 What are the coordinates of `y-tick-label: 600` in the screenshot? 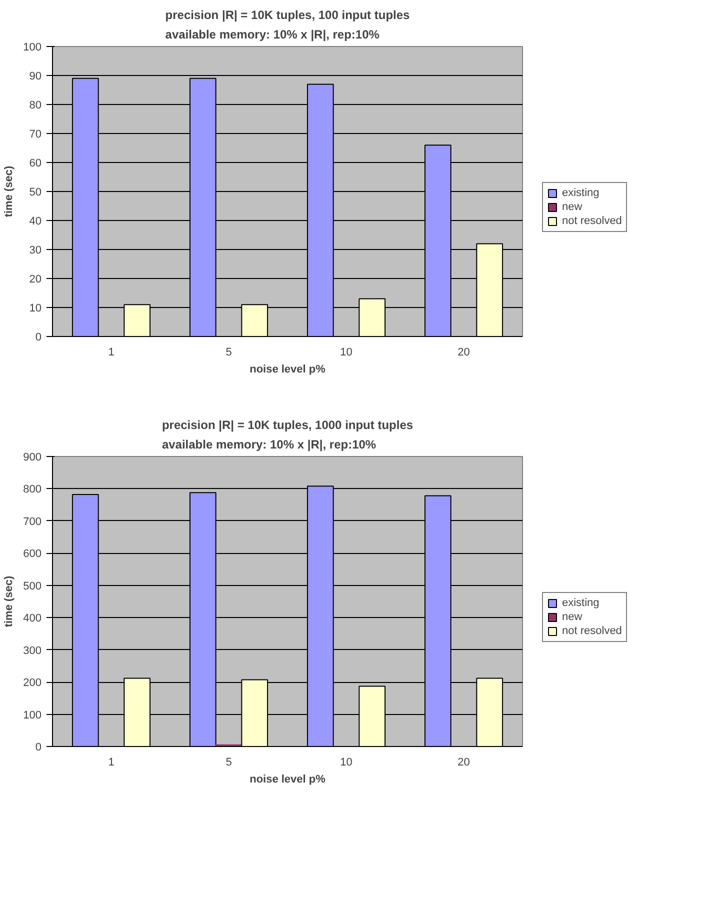 It's located at (32, 554).